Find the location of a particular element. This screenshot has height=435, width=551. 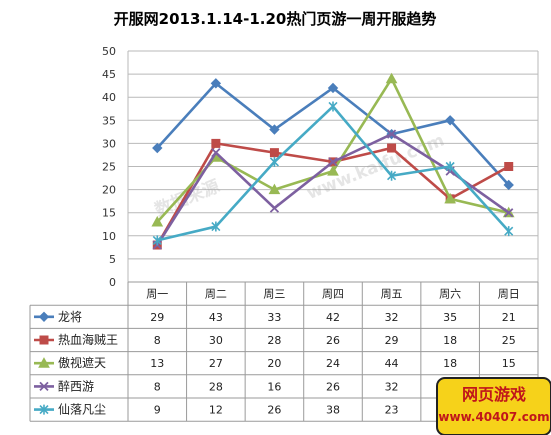

table-row: 热血海贼王 8 30 28 26 29 18 25 is located at coordinates (275, 339).